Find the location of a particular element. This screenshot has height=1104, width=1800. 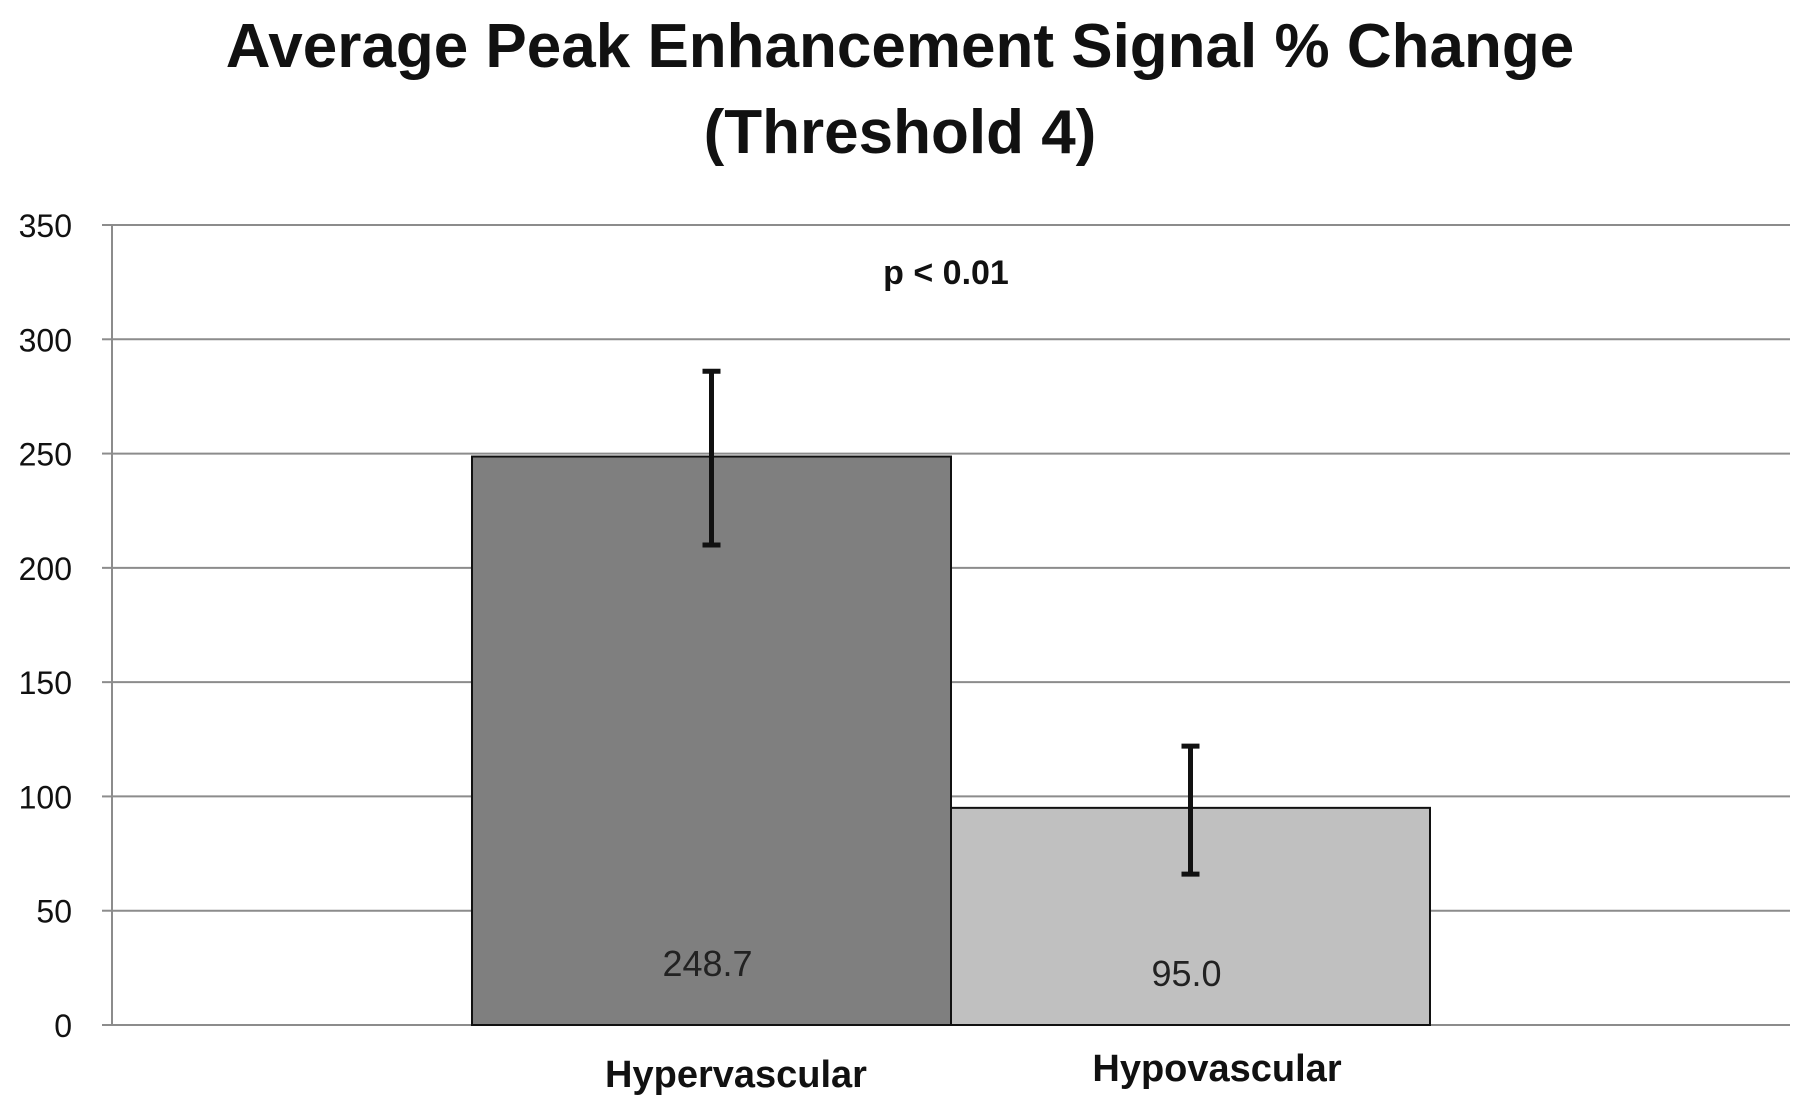

y-tick-label: 200 is located at coordinates (45, 569).